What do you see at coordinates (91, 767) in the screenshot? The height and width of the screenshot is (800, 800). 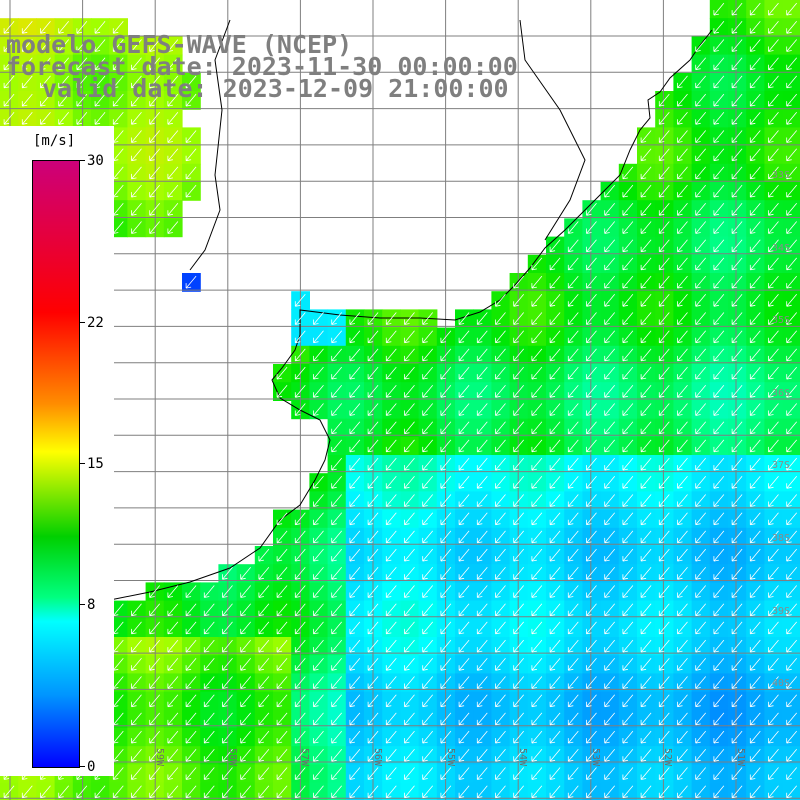 I see `colorbar-tick-label: 0` at bounding box center [91, 767].